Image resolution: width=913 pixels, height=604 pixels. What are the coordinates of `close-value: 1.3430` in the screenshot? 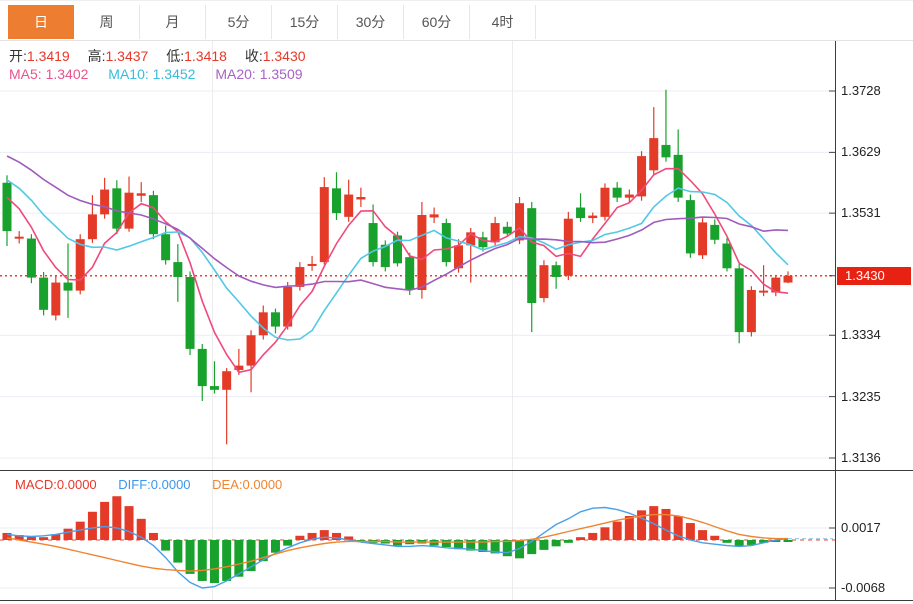 It's located at (284, 56).